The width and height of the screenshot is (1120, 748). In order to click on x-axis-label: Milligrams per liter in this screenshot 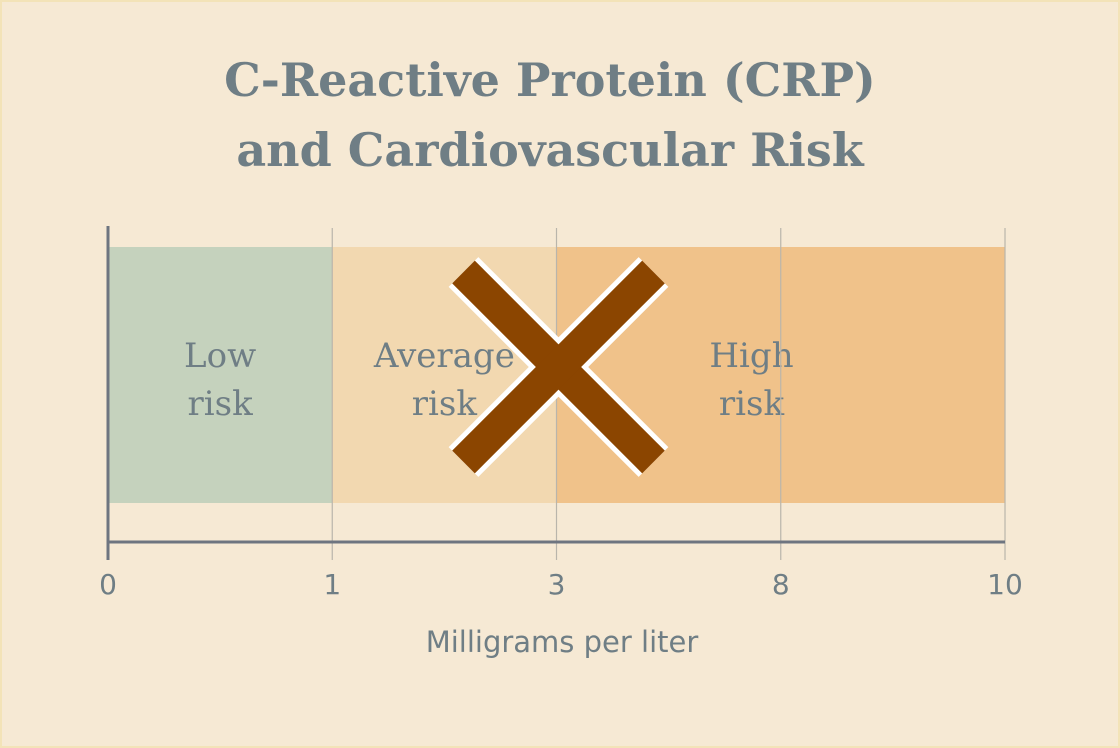, I will do `click(562, 642)`.